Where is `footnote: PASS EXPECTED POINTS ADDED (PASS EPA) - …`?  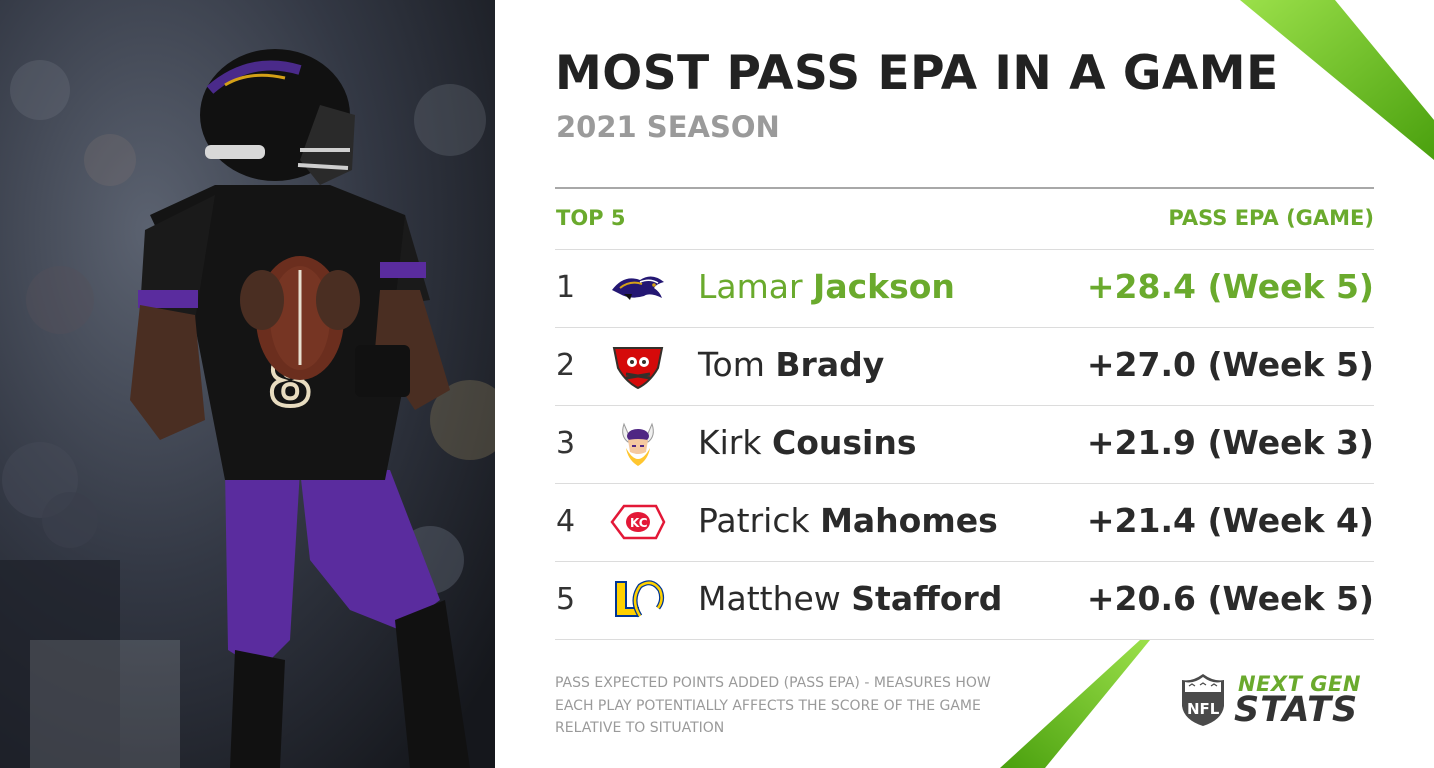
footnote: PASS EXPECTED POINTS ADDED (PASS EPA) - … is located at coordinates (773, 705).